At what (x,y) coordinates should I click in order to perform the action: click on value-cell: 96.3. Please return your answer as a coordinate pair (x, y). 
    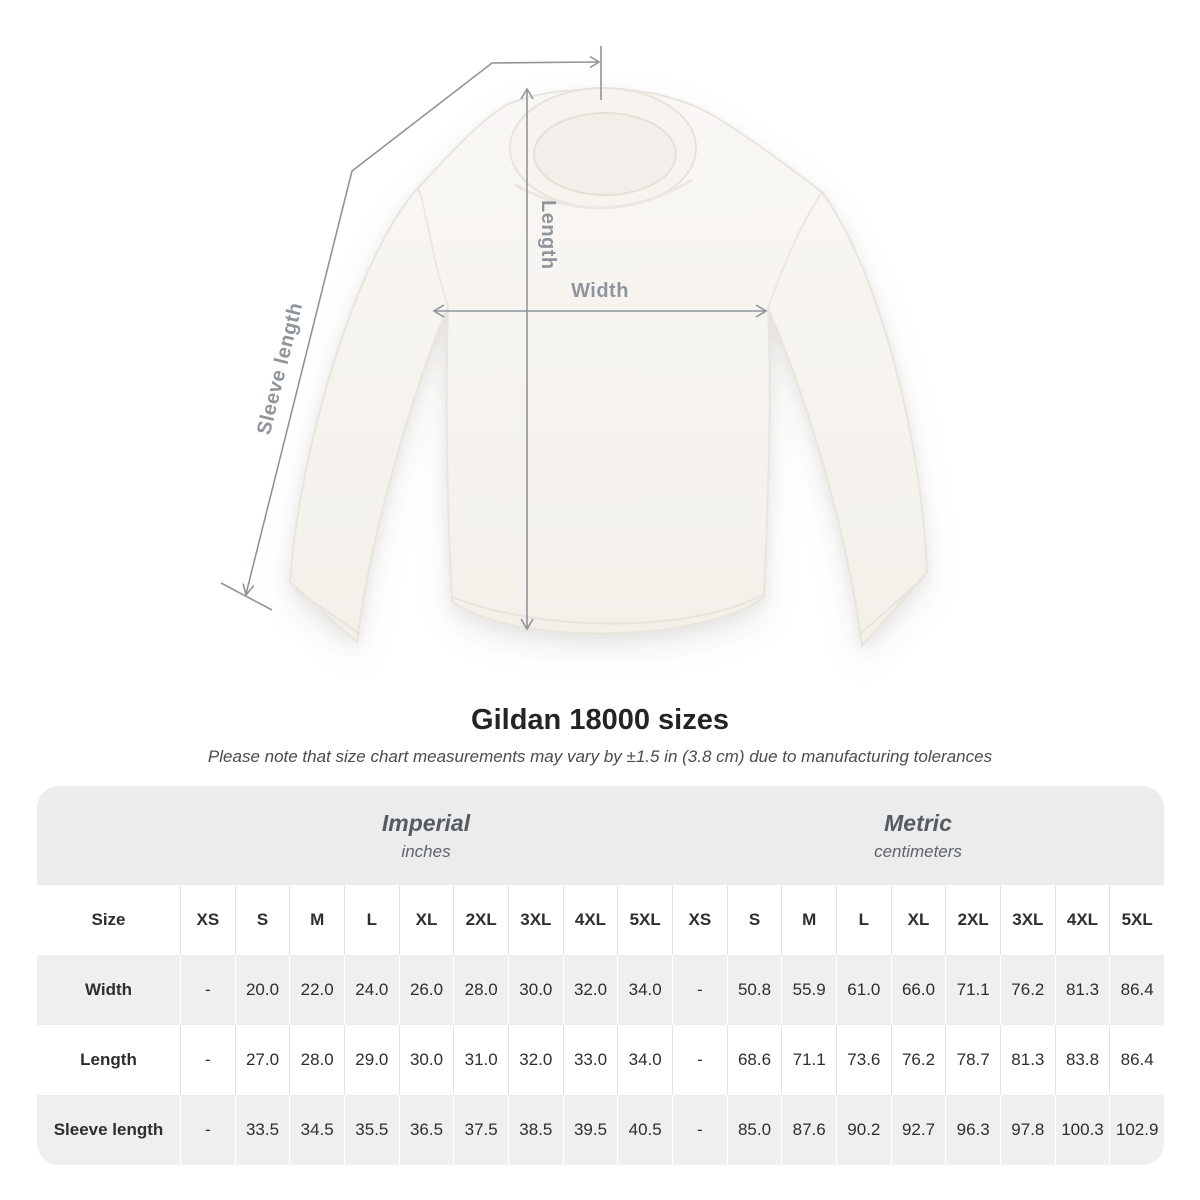
    Looking at the image, I should click on (972, 1130).